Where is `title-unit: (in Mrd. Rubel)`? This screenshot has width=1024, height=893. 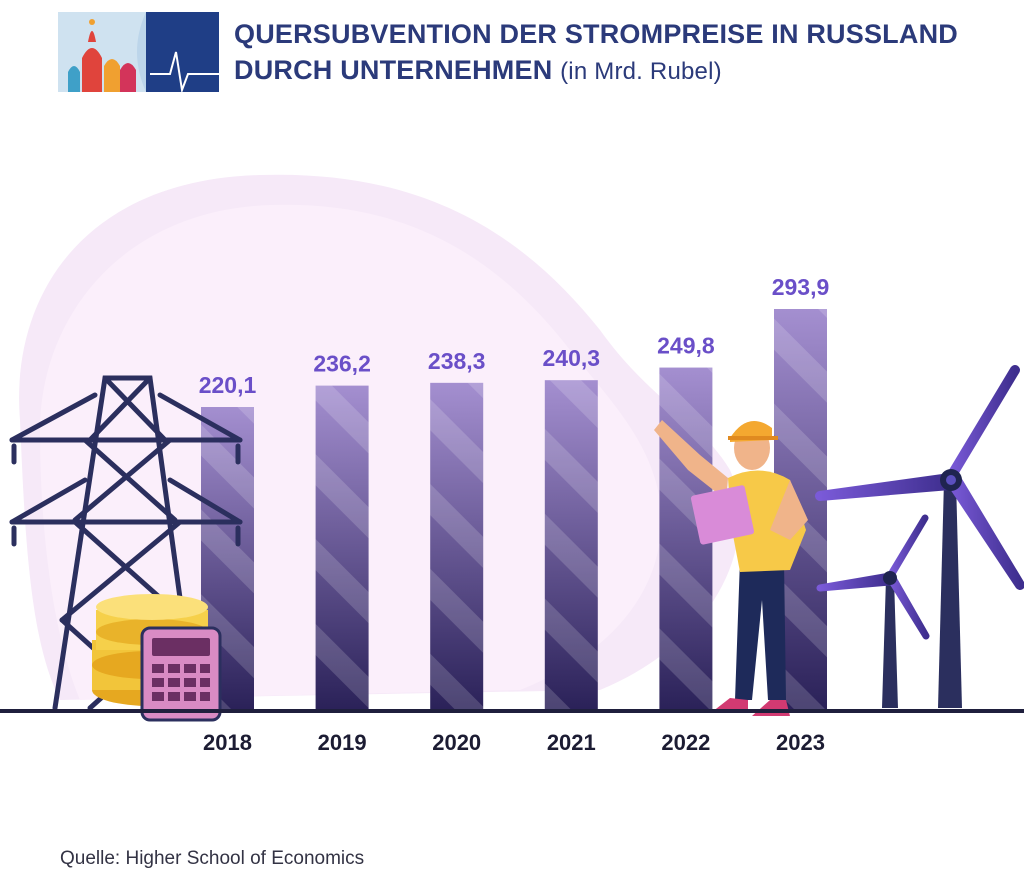
title-unit: (in Mrd. Rubel) is located at coordinates (641, 71).